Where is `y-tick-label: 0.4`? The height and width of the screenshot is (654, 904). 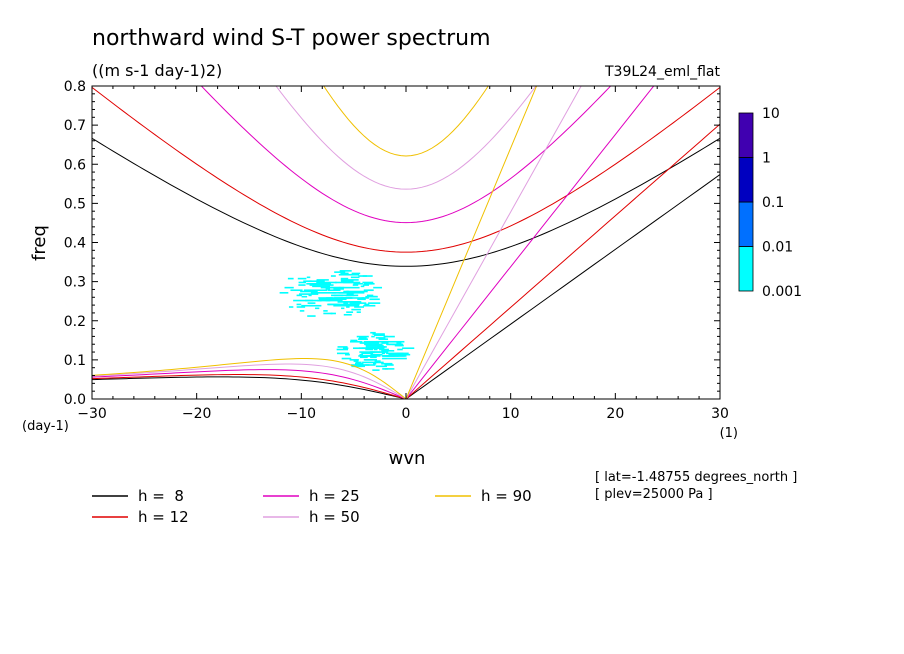 y-tick-label: 0.4 is located at coordinates (75, 244).